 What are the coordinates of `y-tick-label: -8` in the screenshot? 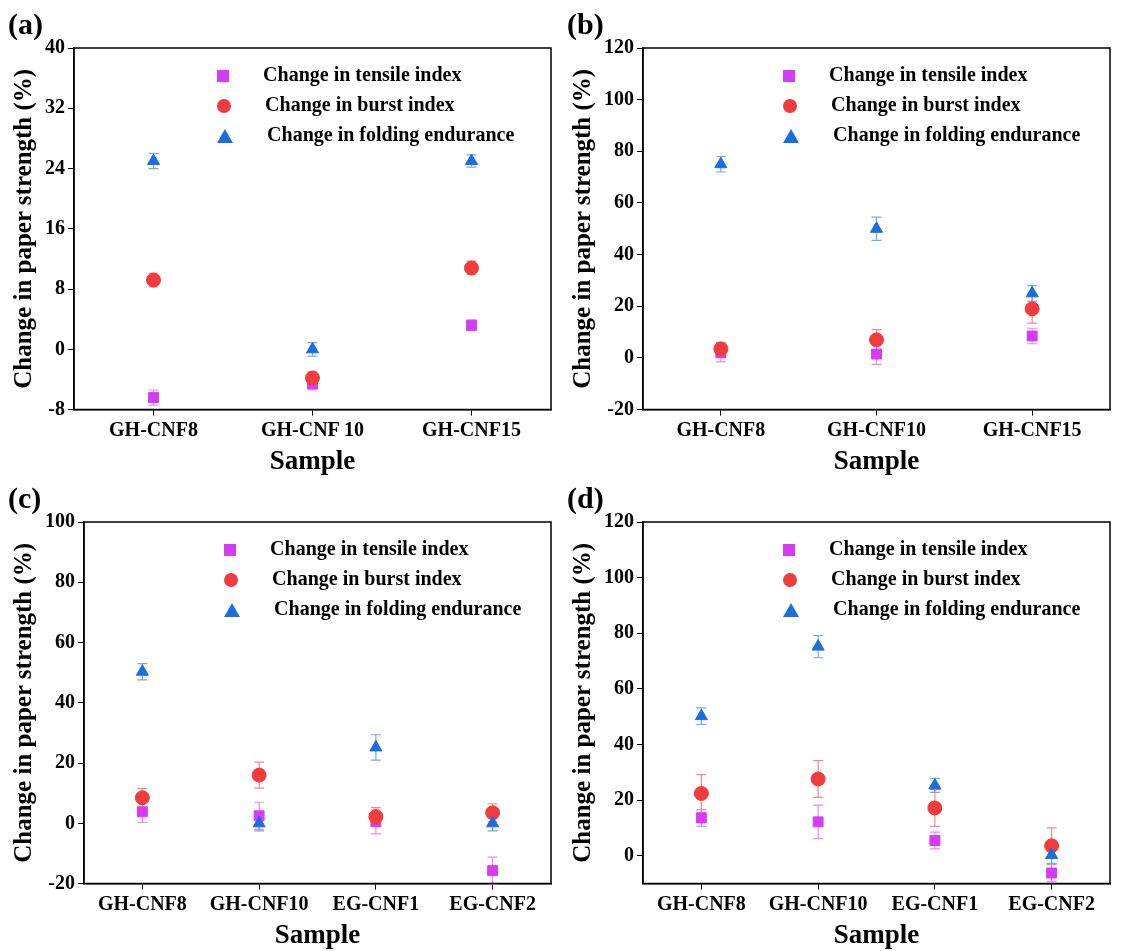 It's located at (56, 407).